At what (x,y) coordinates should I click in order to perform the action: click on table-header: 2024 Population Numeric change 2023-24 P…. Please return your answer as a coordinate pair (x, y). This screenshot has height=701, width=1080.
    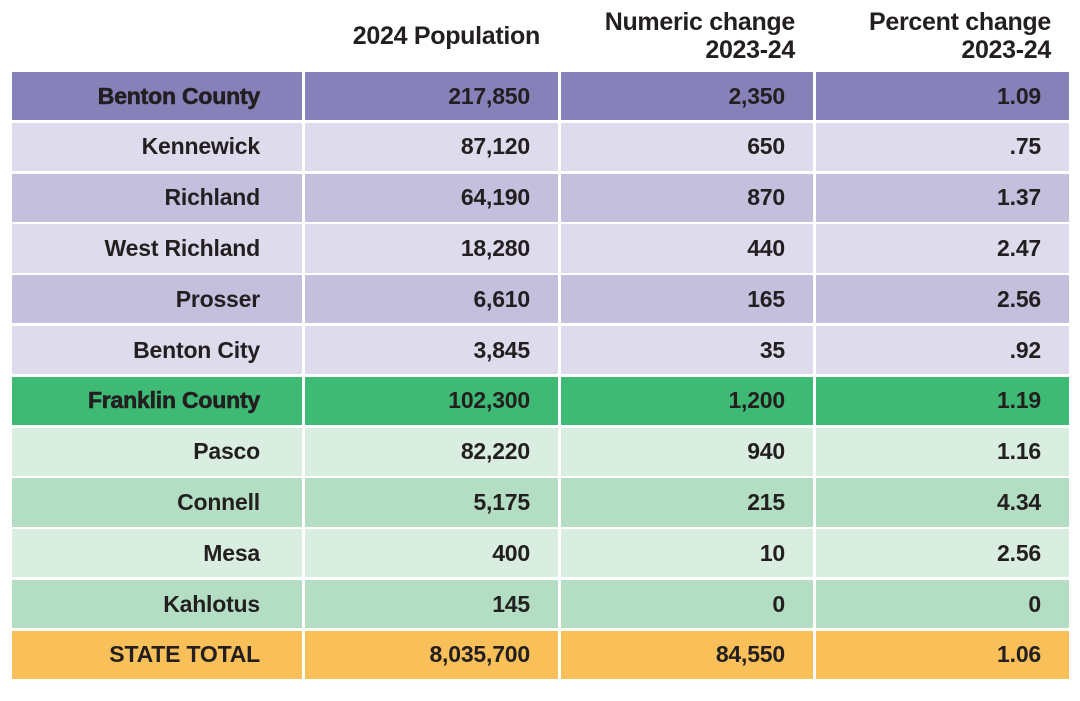
    Looking at the image, I should click on (540, 36).